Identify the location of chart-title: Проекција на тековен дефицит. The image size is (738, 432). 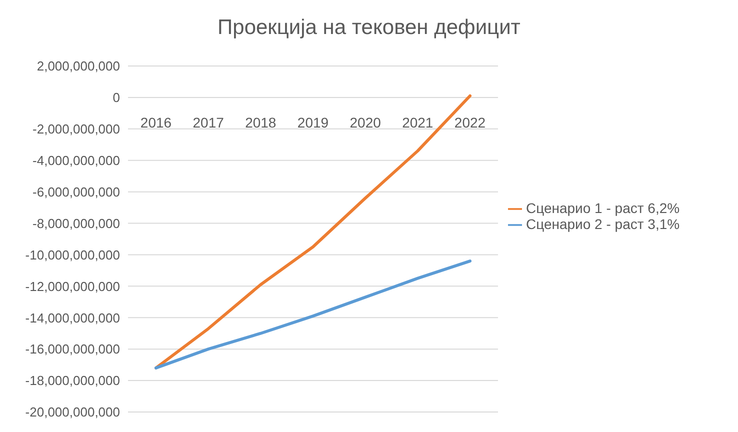
(369, 28).